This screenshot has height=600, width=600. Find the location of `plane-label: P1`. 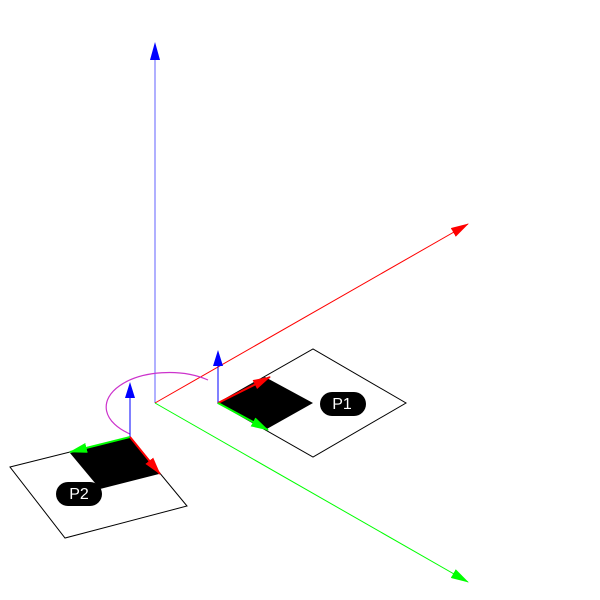

plane-label: P1 is located at coordinates (342, 404).